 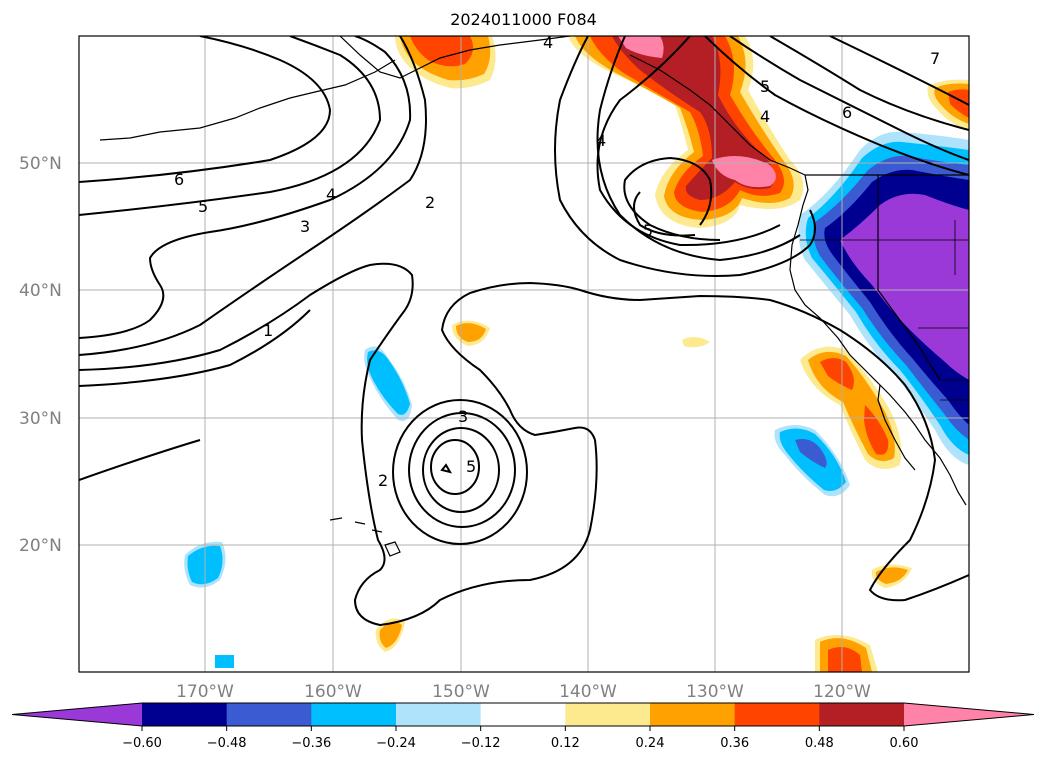 I want to click on colorbar-tick-label: −0.60, so click(x=142, y=743).